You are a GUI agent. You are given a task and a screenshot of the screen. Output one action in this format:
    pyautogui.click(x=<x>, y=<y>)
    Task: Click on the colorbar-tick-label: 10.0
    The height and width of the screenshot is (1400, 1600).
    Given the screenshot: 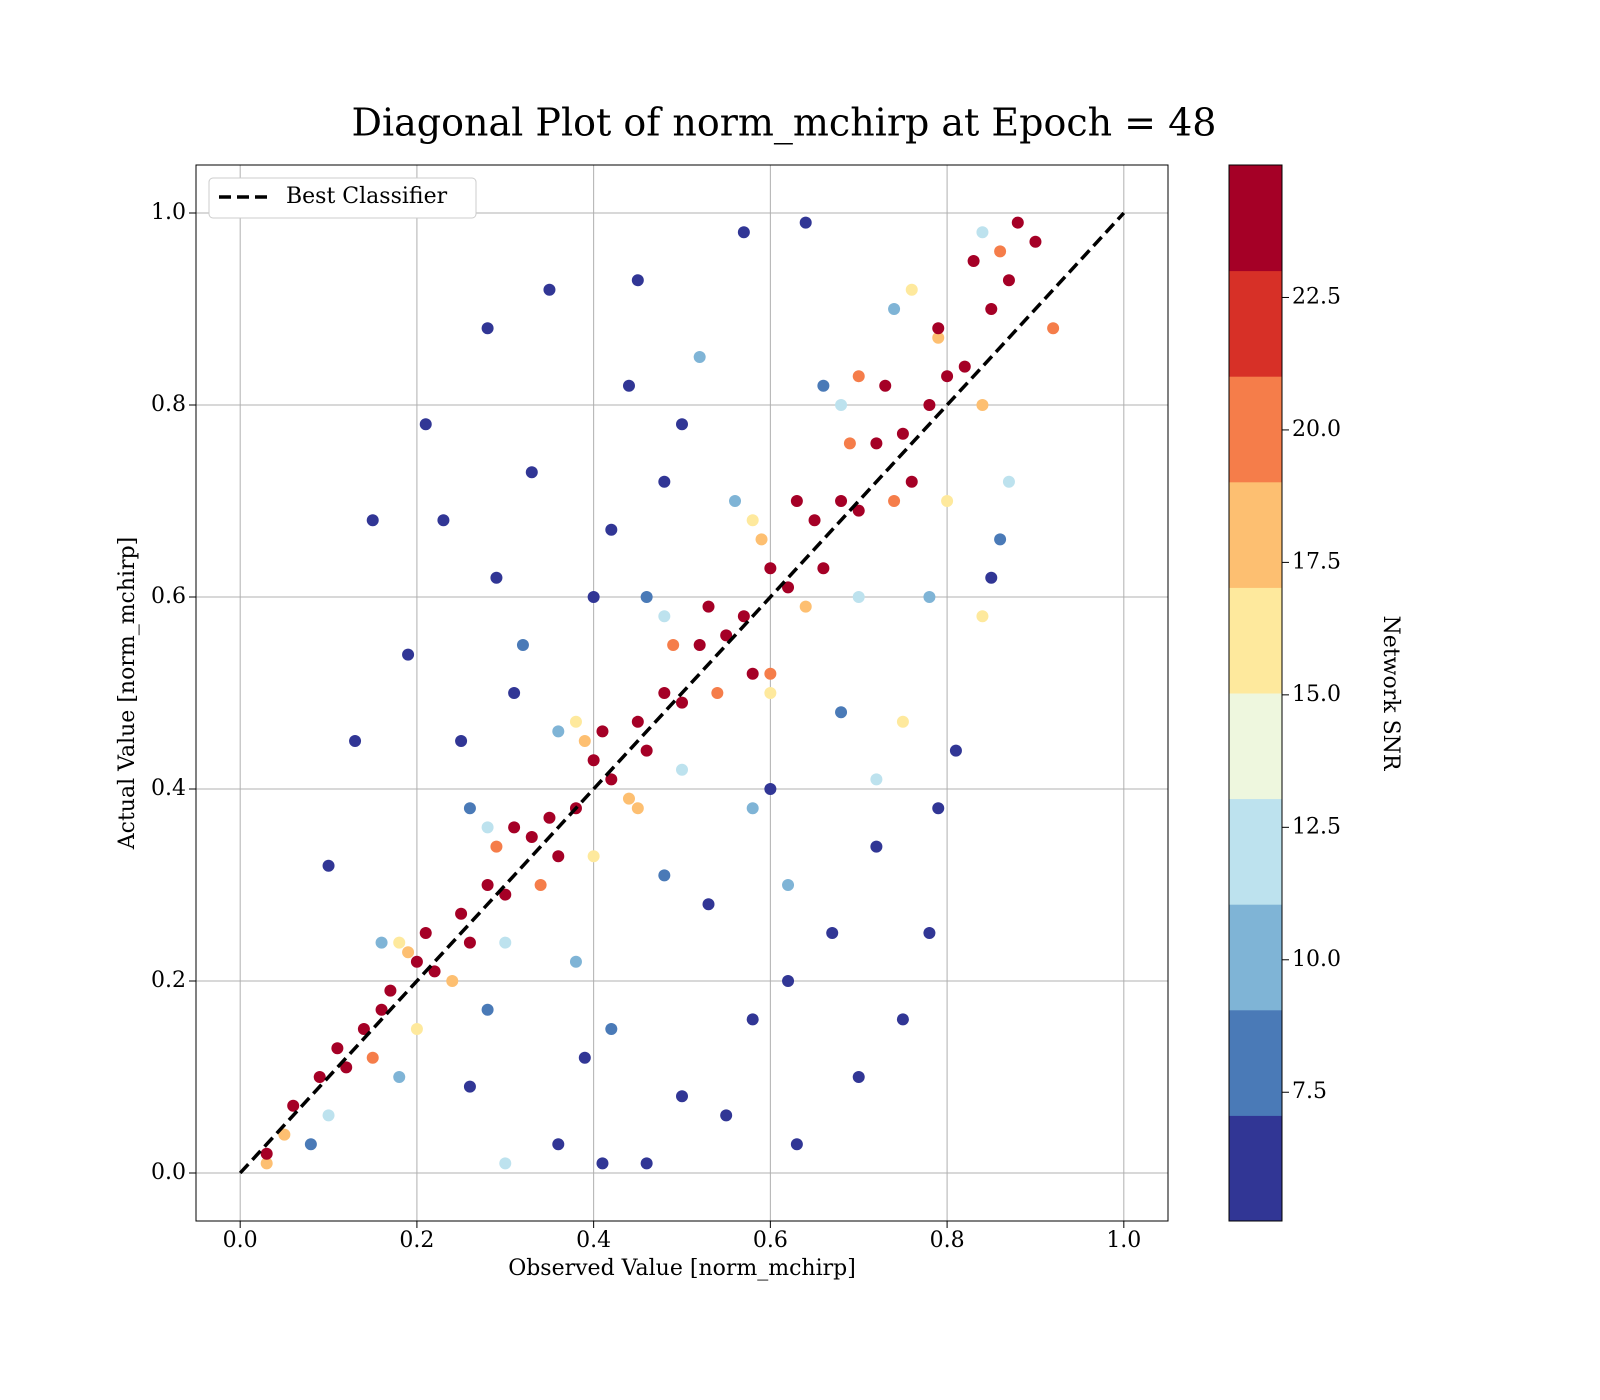 What is the action you would take?
    pyautogui.click(x=1316, y=959)
    